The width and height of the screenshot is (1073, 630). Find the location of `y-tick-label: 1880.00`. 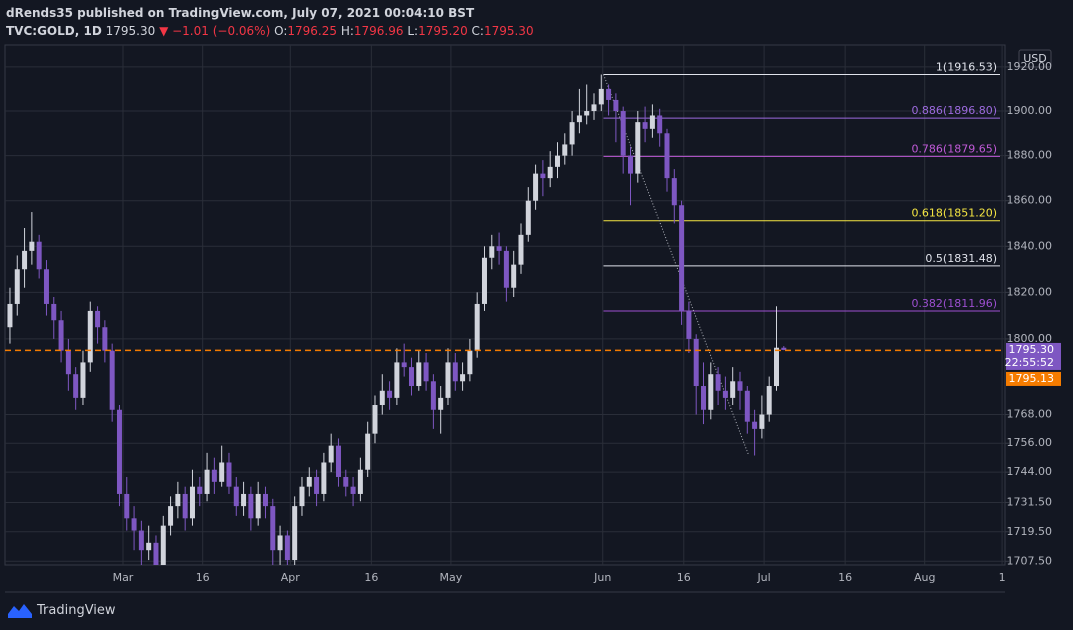

y-tick-label: 1880.00 is located at coordinates (1030, 155).